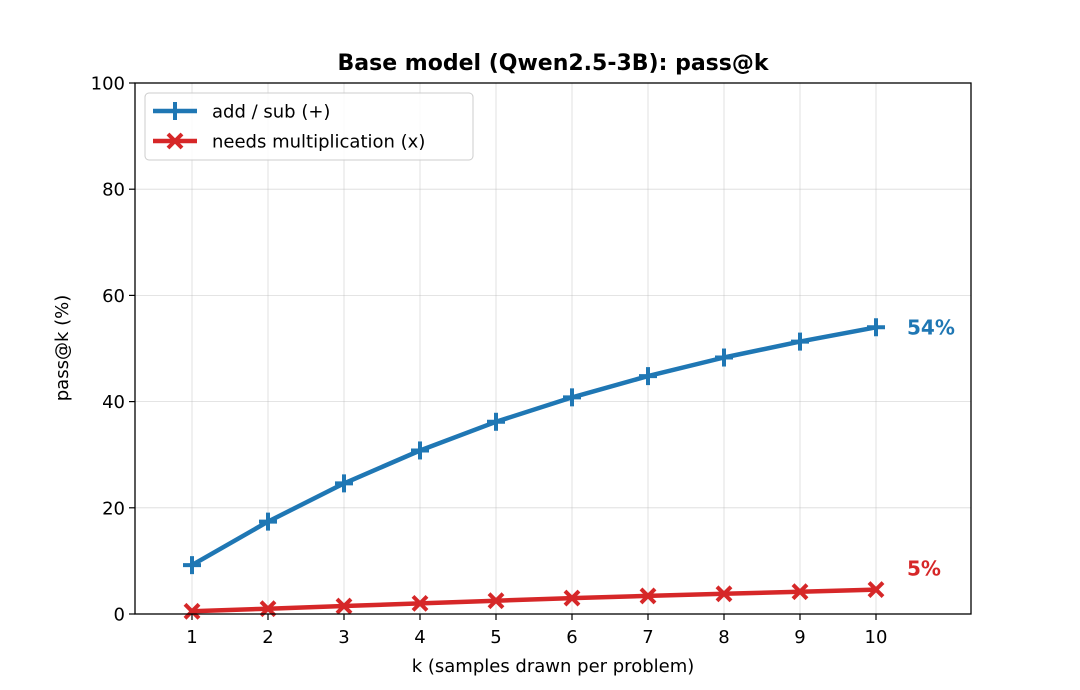  Describe the element at coordinates (175, 141) in the screenshot. I see `legend-swatch-marker` at that location.